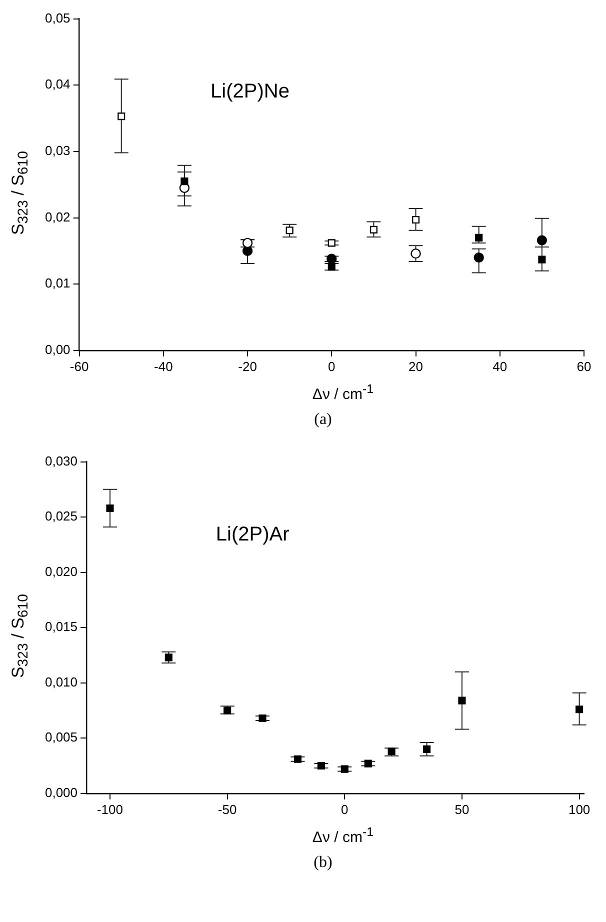 This screenshot has height=922, width=606. Describe the element at coordinates (57, 150) in the screenshot. I see `y-tick-label: 0,03` at that location.